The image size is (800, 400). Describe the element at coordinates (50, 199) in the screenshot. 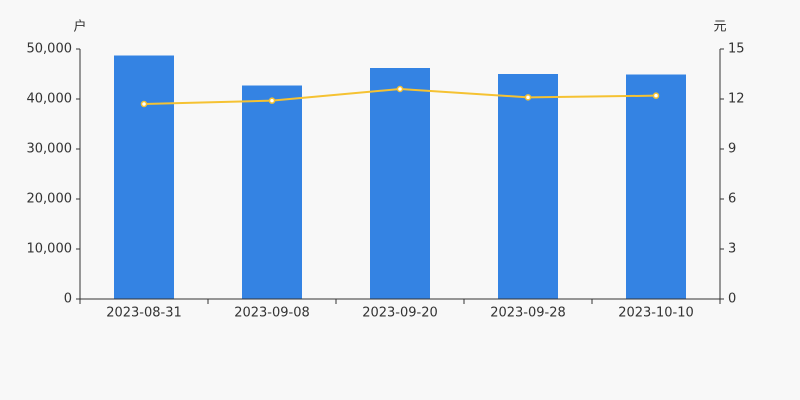

I see `y-tick-label: 20,000` at that location.